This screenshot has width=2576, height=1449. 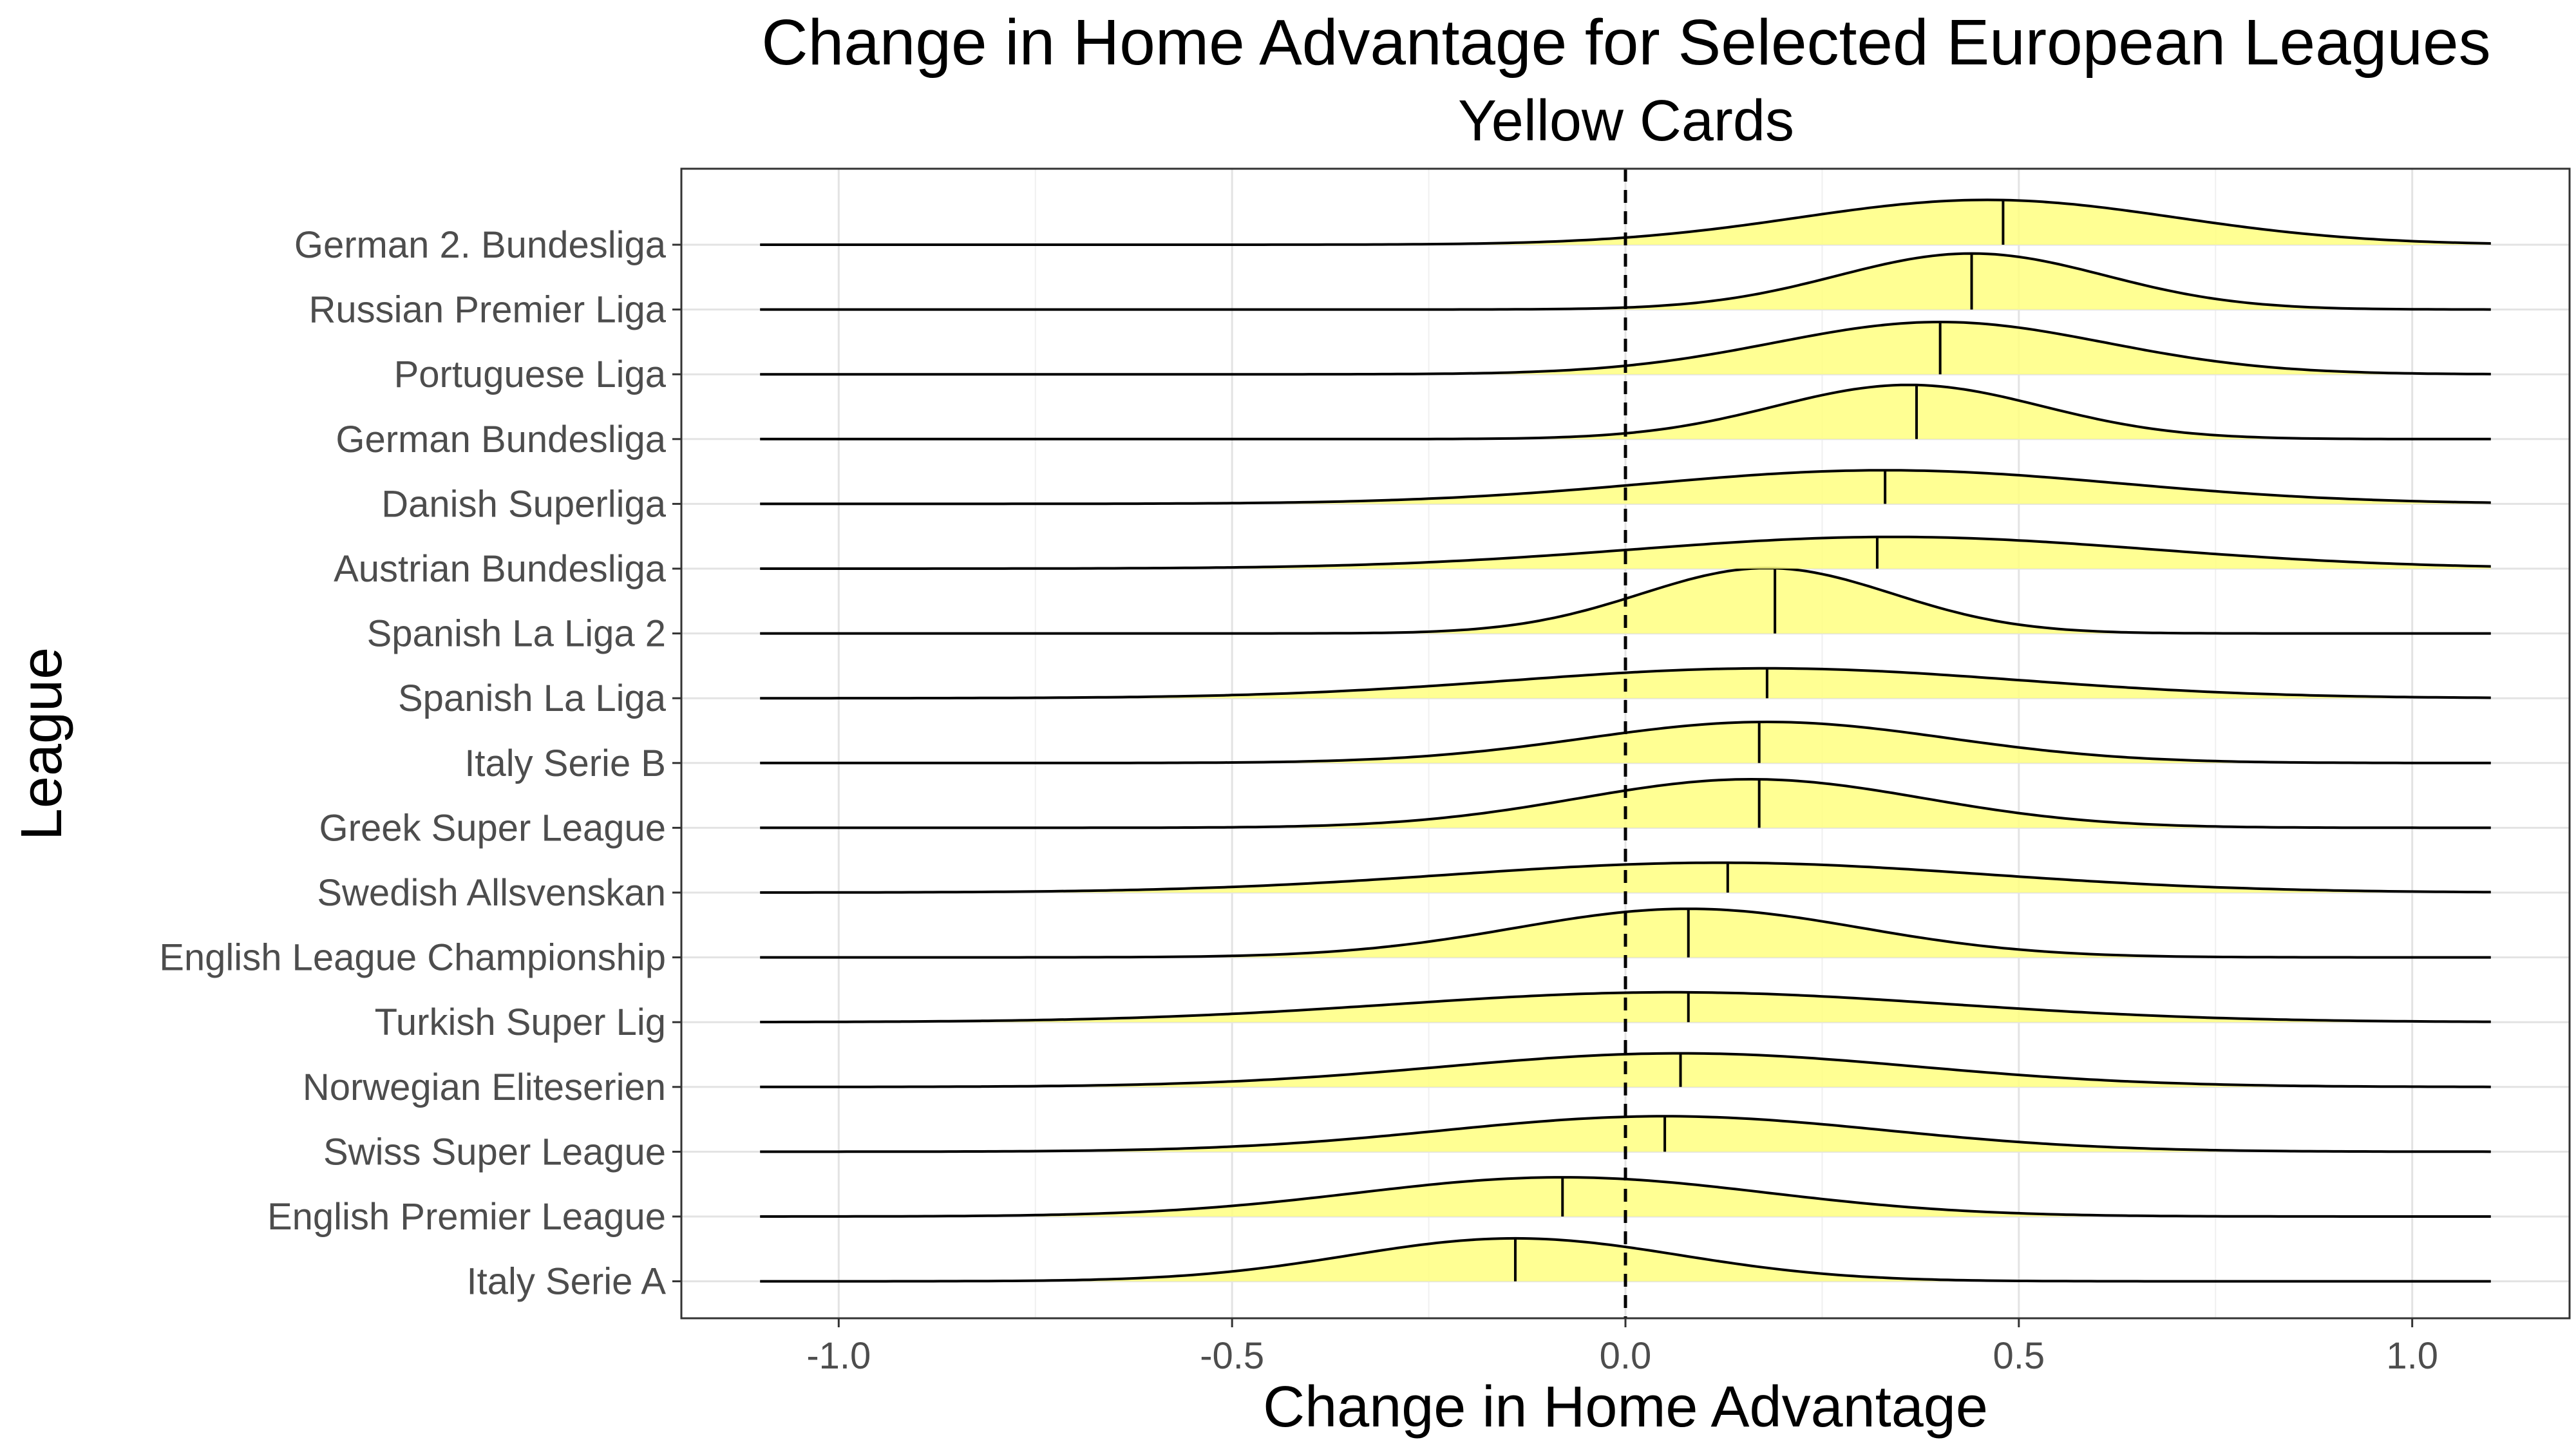 What do you see at coordinates (466, 1217) in the screenshot?
I see `y-tick-label: English Premier League` at bounding box center [466, 1217].